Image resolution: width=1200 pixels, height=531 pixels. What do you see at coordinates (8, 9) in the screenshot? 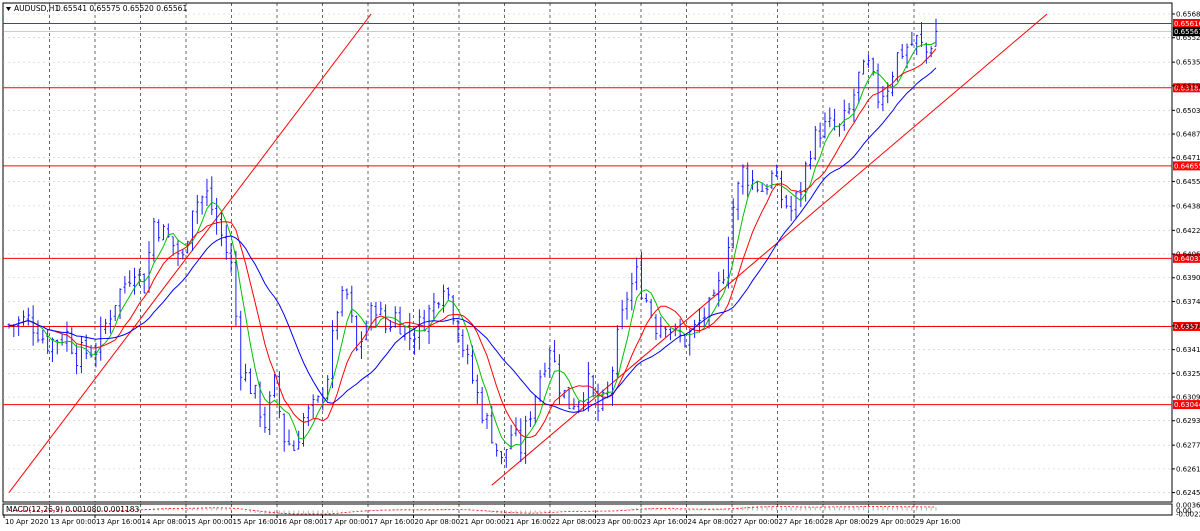
I see `triangle-down-icon` at bounding box center [8, 9].